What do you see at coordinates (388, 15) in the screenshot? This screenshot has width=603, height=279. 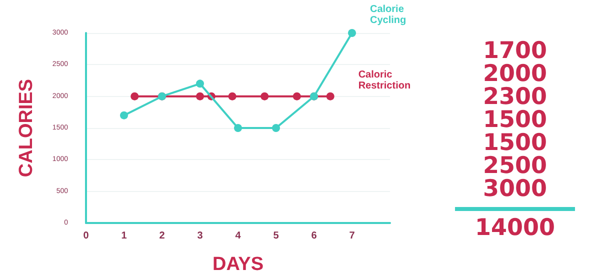 I see `series-label: Calorie Cycling` at bounding box center [388, 15].